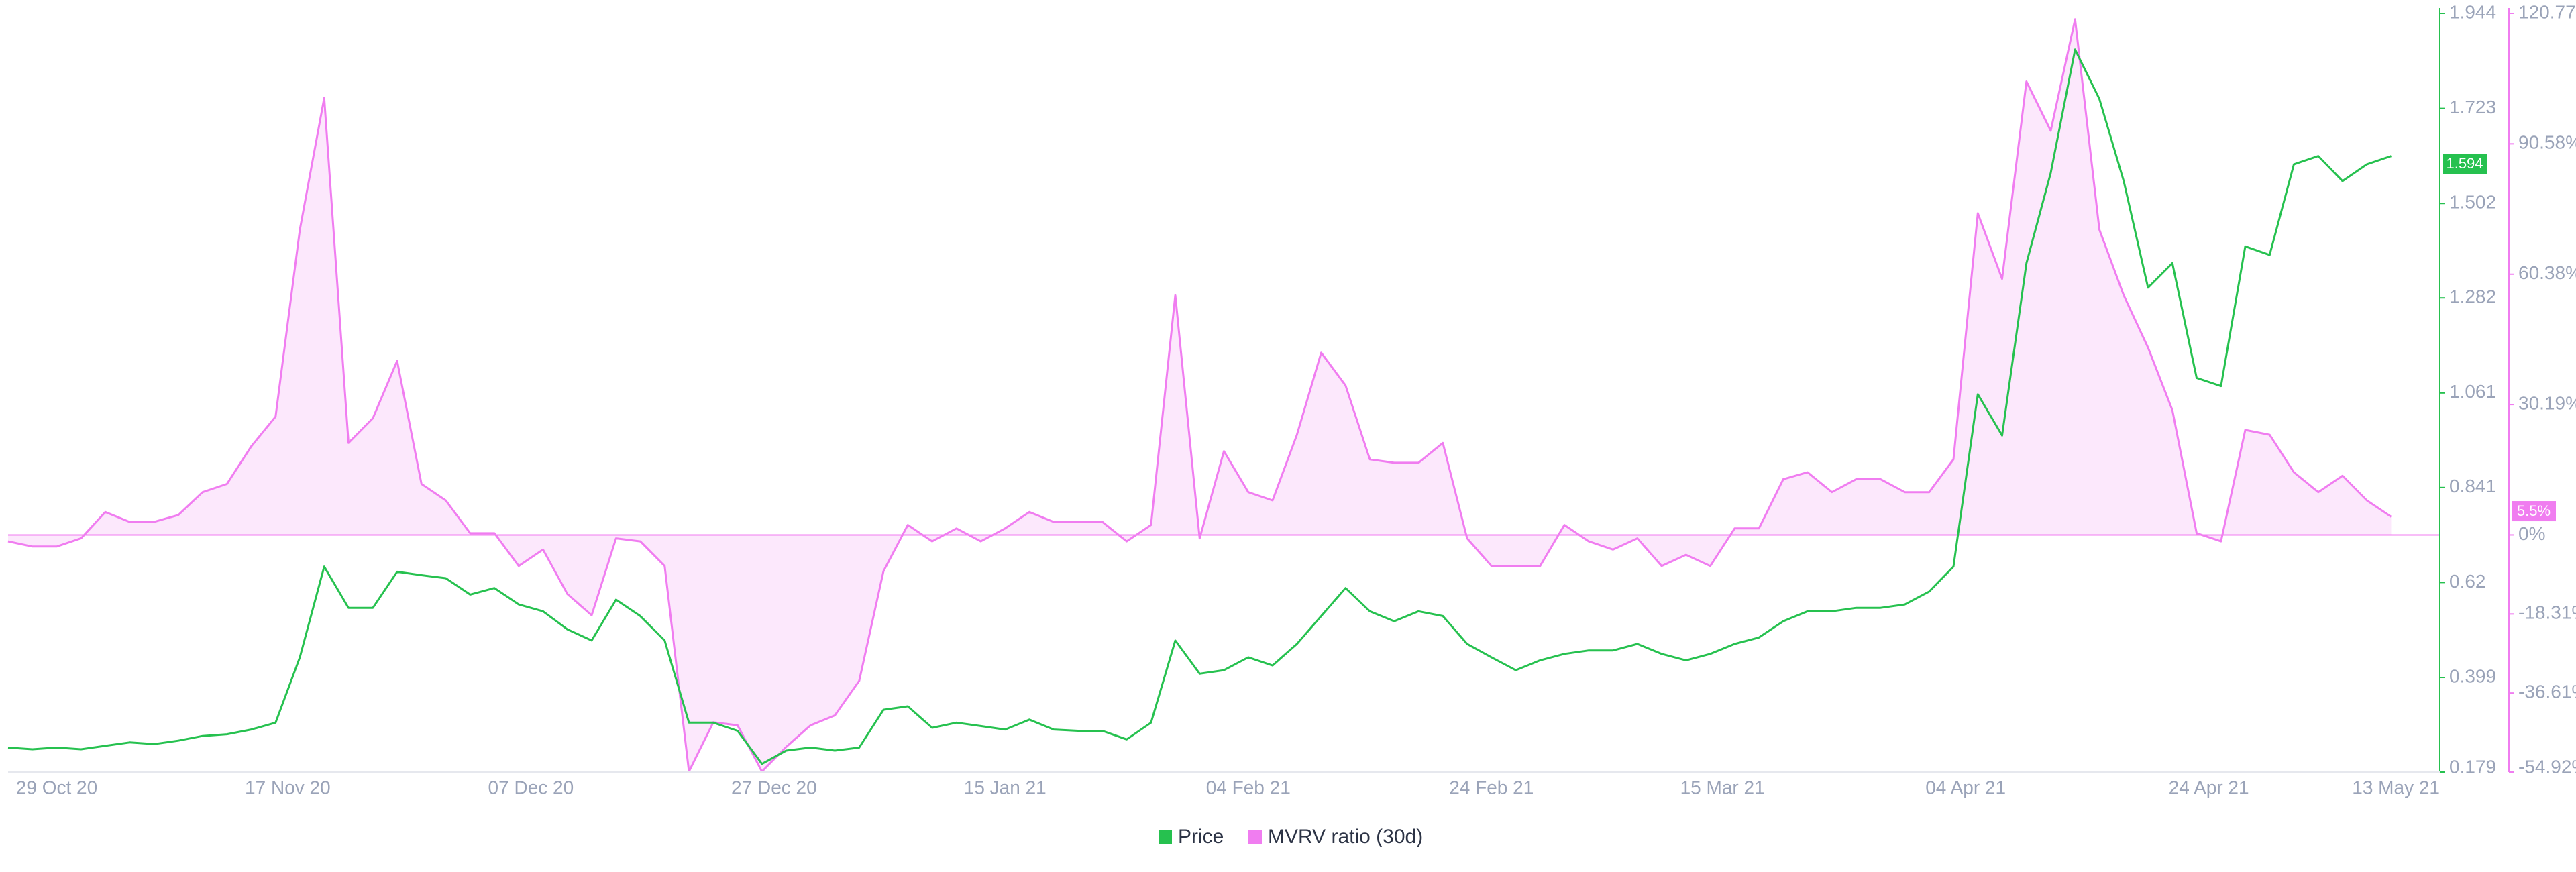 The height and width of the screenshot is (872, 2576). Describe the element at coordinates (2547, 403) in the screenshot. I see `y2-tick-label: 30.19%` at that location.